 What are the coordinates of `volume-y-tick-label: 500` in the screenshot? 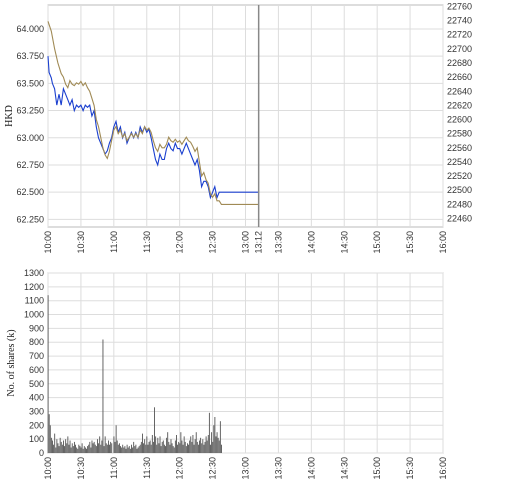 It's located at (36, 384).